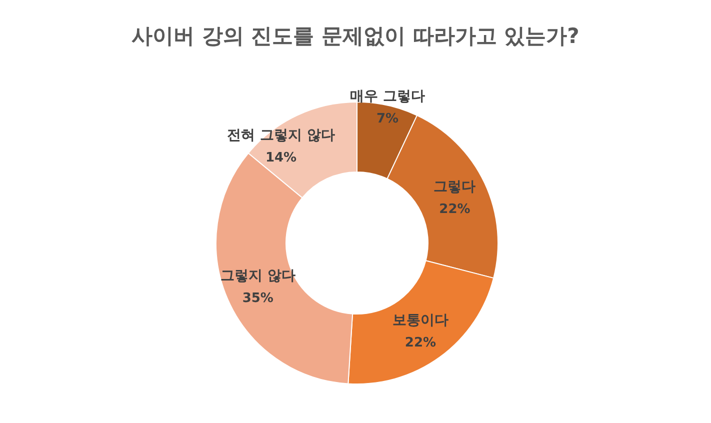  Describe the element at coordinates (387, 118) in the screenshot. I see `data-label: 7%` at that location.